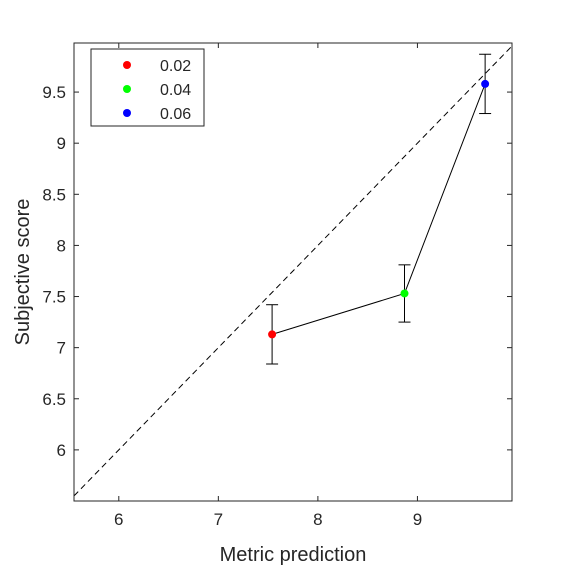 This screenshot has width=567, height=572. Describe the element at coordinates (54, 399) in the screenshot. I see `y-tick-label: 6.5` at that location.